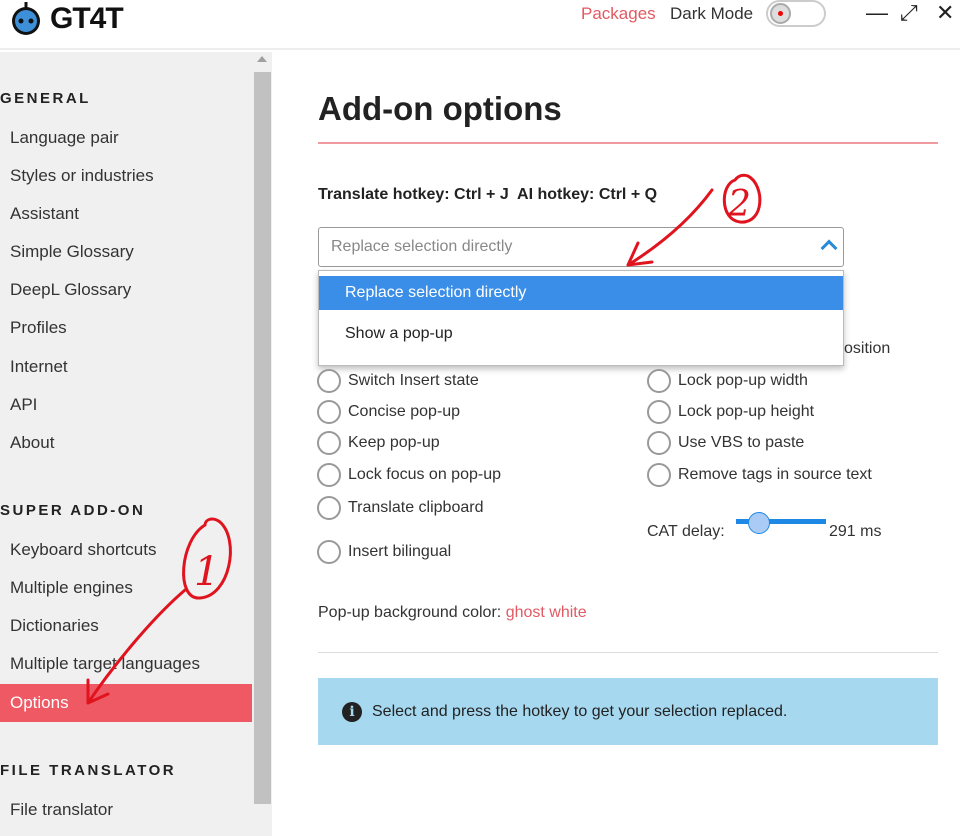 This screenshot has height=836, width=960. I want to click on section-file-translator: FILE TRANSLATOR, so click(88, 770).